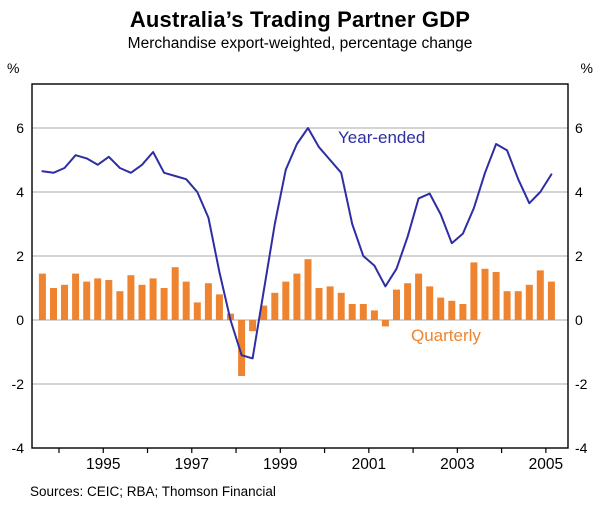 This screenshot has width=600, height=514. What do you see at coordinates (192, 464) in the screenshot?
I see `x-axis-label: 1997` at bounding box center [192, 464].